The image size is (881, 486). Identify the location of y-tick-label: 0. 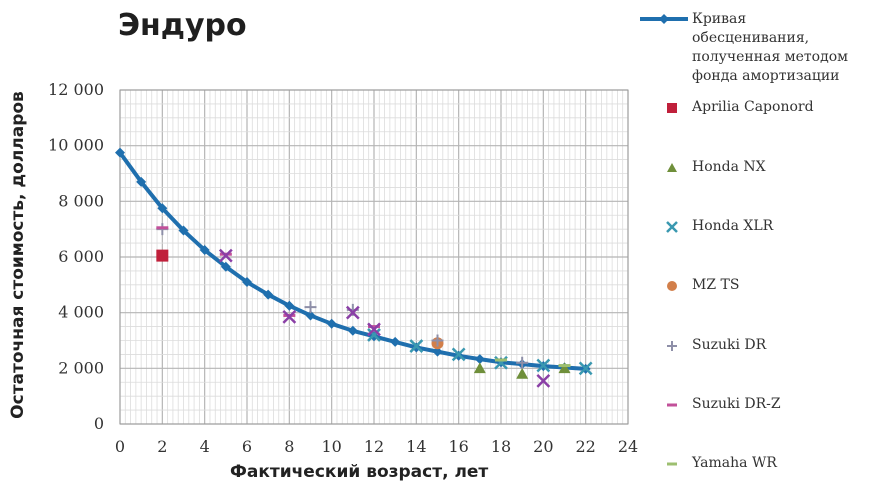
(99, 423).